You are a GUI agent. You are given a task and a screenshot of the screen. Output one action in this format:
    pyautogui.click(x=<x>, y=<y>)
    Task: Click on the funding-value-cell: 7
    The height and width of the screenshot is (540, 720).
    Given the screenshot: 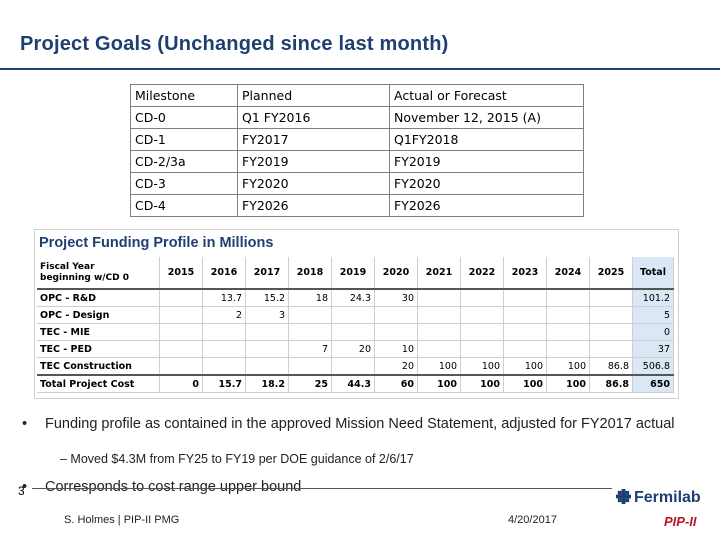 What is the action you would take?
    pyautogui.click(x=310, y=349)
    